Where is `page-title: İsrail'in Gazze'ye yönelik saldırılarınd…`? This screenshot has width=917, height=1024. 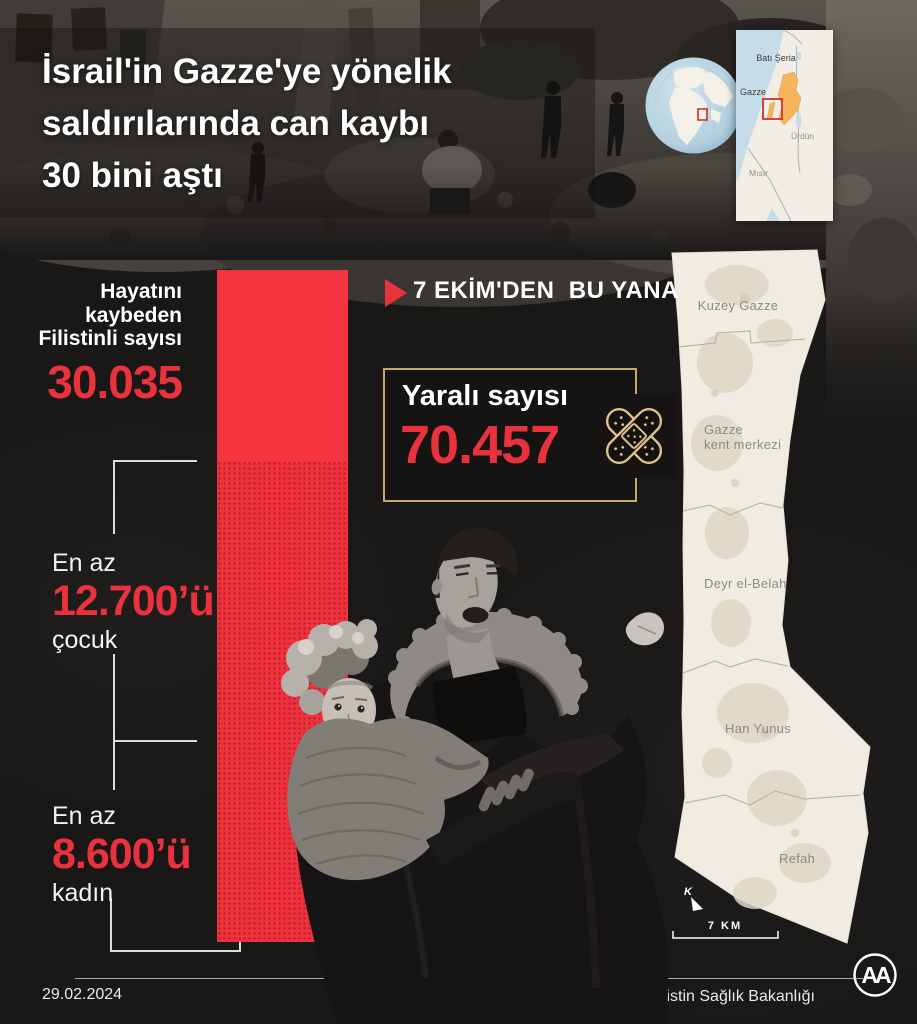
page-title: İsrail'in Gazze'ye yönelik saldırılarınd… is located at coordinates (247, 124).